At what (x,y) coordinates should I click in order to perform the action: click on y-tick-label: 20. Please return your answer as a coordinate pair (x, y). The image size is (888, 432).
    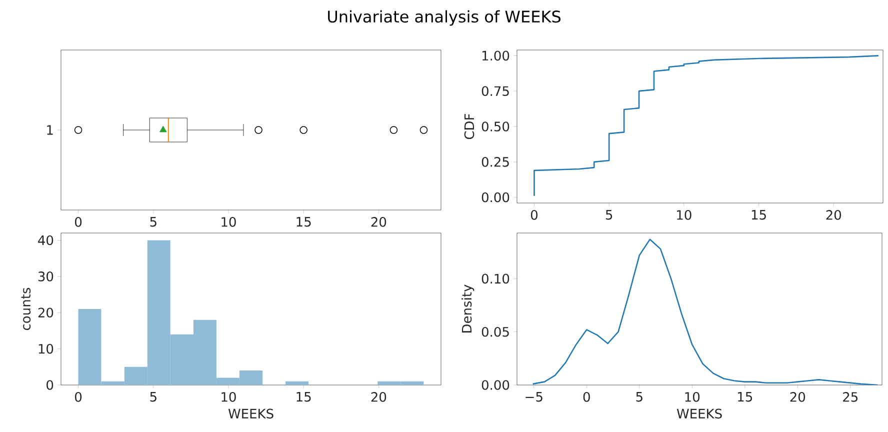
    Looking at the image, I should click on (46, 313).